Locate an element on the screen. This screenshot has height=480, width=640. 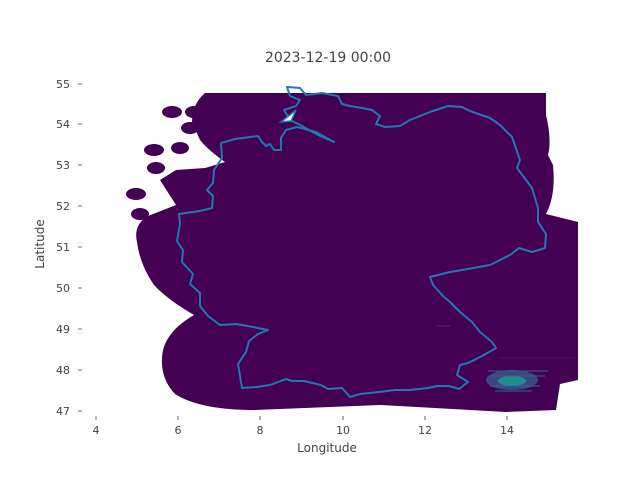
x-tick-label: 10 is located at coordinates (343, 430).